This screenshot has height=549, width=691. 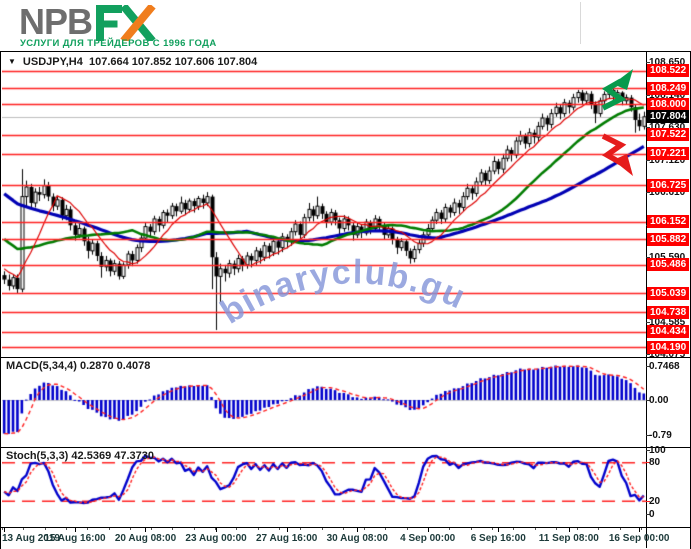 What do you see at coordinates (56, 21) in the screenshot?
I see `logo-text-npb: NPB` at bounding box center [56, 21].